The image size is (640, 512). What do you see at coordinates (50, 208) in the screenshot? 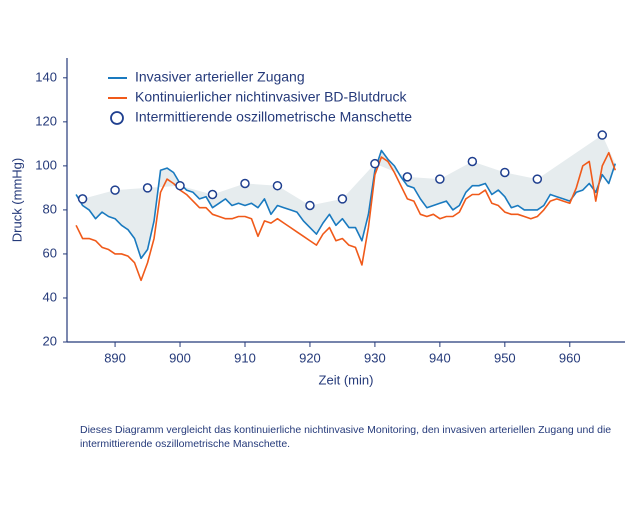
I see `y-tick-label: 80` at bounding box center [50, 208].